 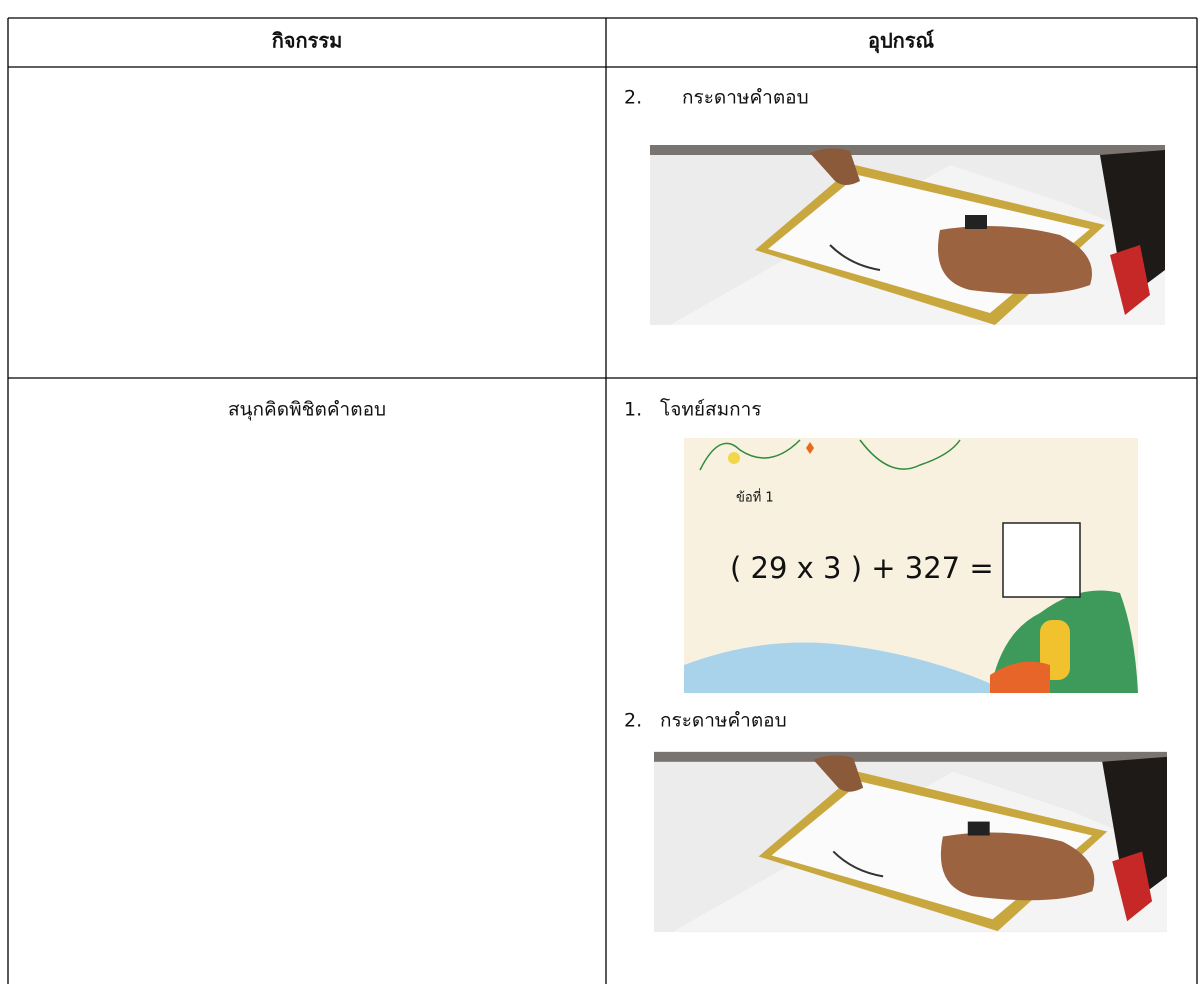 What do you see at coordinates (633, 410) in the screenshot?
I see `item-number: 1.` at bounding box center [633, 410].